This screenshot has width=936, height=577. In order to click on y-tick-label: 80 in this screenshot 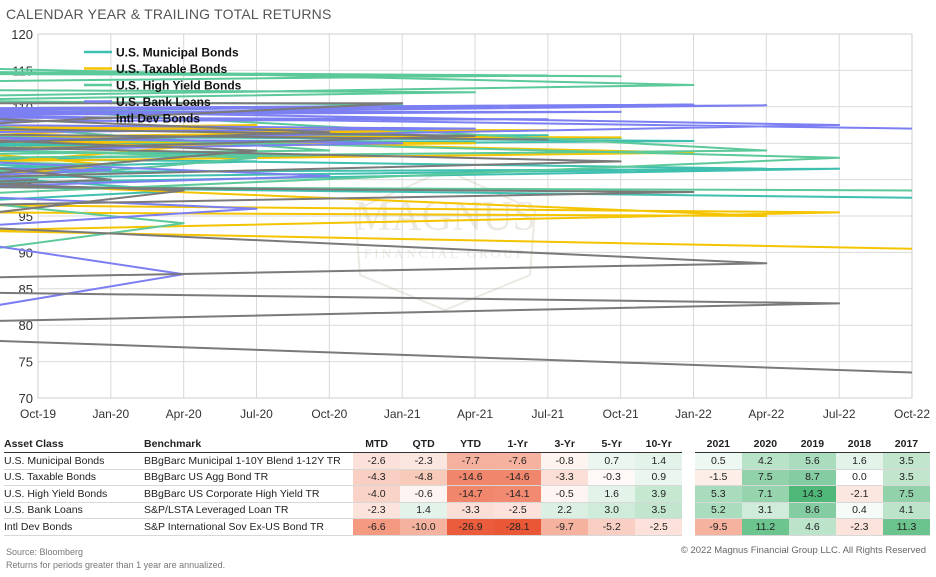, I will do `click(26, 325)`.